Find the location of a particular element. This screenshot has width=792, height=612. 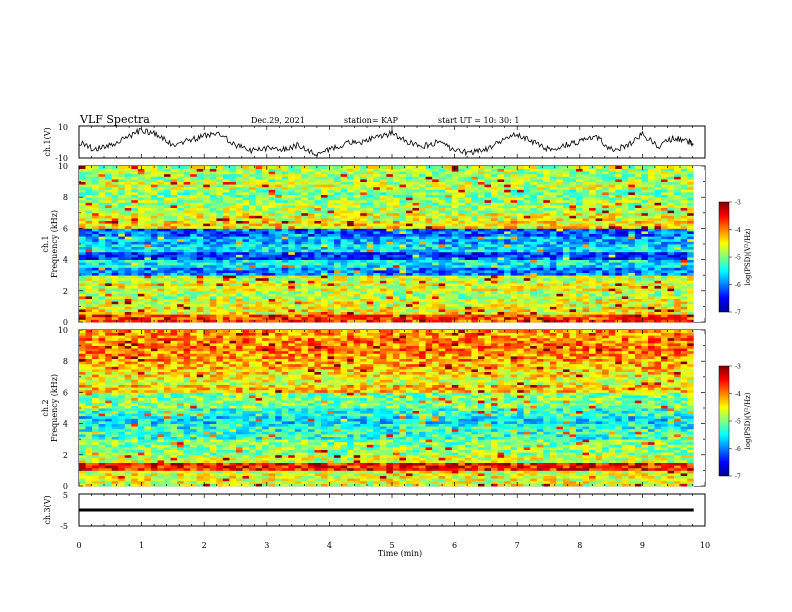

colorbar-ch2: -3 -4 -5 -6 -7 log(PSD)(V²/Hz) is located at coordinates (735, 422).